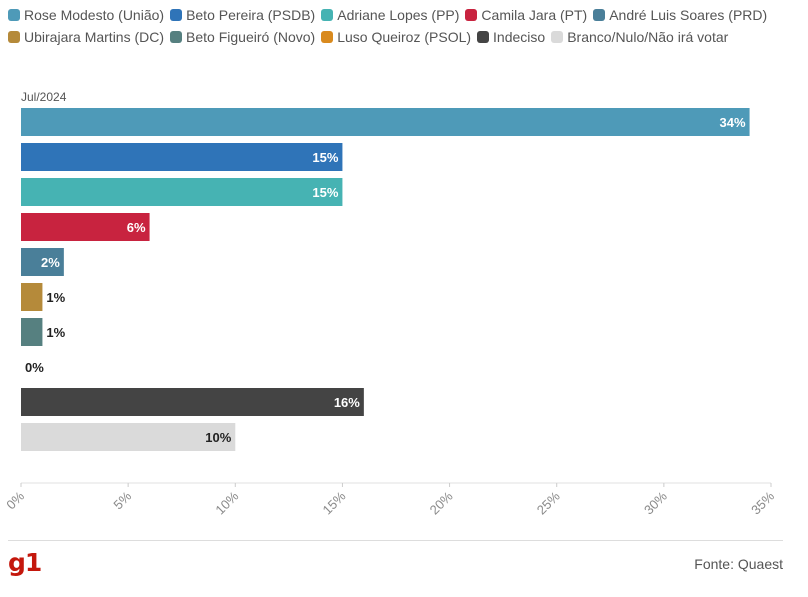 The height and width of the screenshot is (597, 808). I want to click on legend-label: Indeciso, so click(519, 37).